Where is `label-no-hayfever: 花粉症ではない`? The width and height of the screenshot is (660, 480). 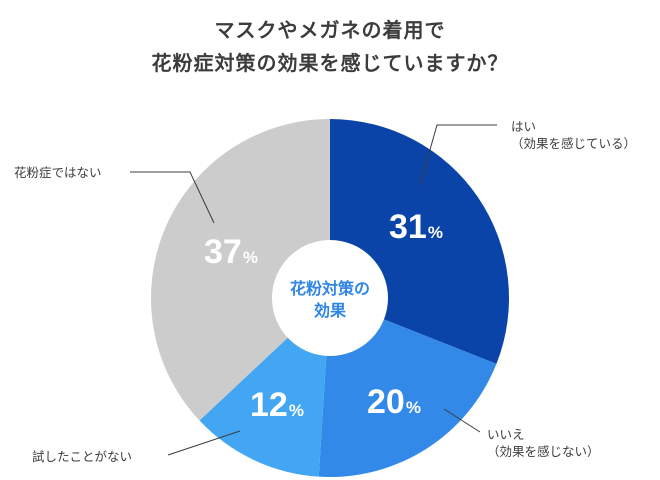 label-no-hayfever: 花粉症ではない is located at coordinates (58, 172).